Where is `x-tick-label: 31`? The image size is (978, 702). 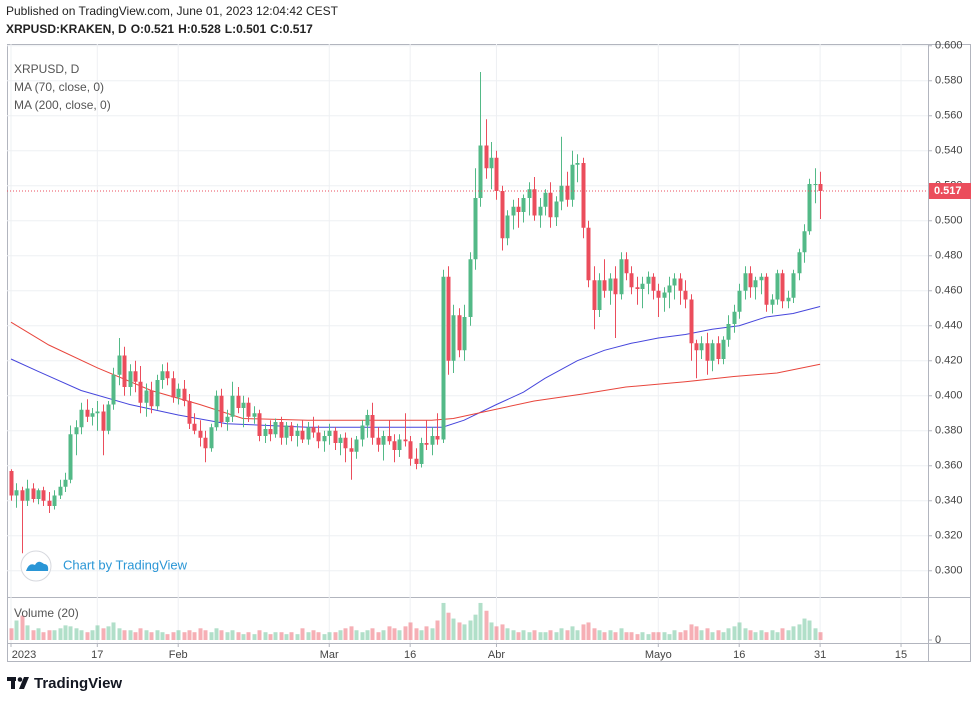
x-tick-label: 31 is located at coordinates (820, 655).